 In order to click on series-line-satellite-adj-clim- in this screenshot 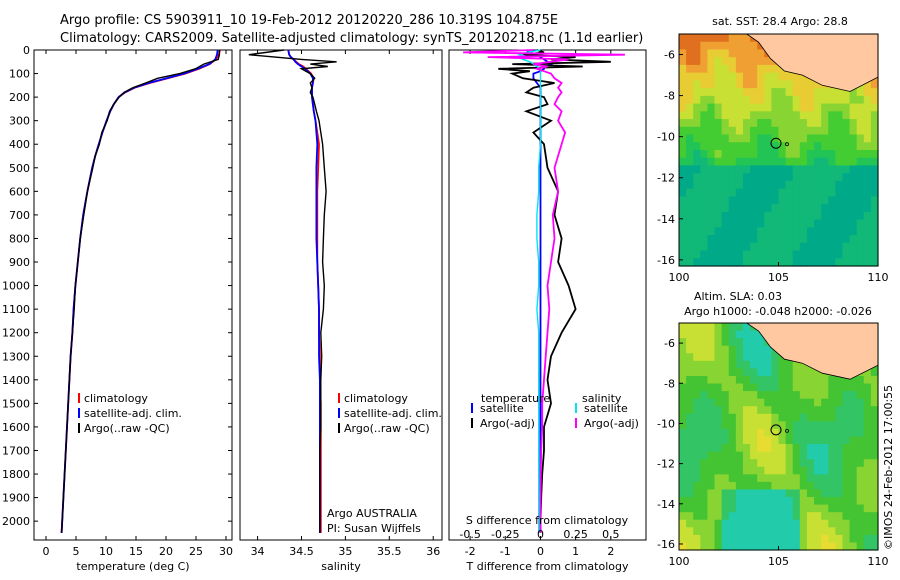, I will do `click(304, 291)`.